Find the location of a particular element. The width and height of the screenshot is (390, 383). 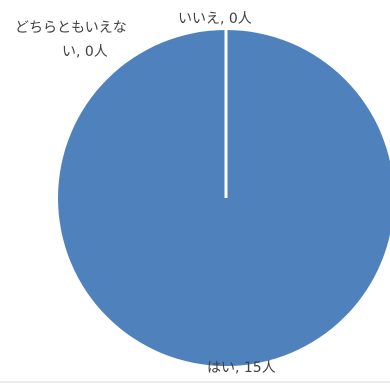

data-label-hai: はい, 15人 is located at coordinates (241, 368).